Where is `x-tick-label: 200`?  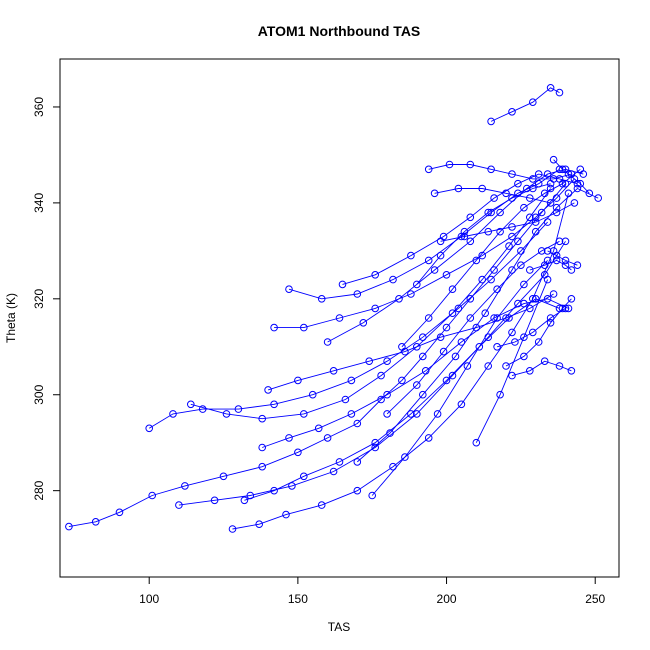
x-tick-label: 200 is located at coordinates (447, 599).